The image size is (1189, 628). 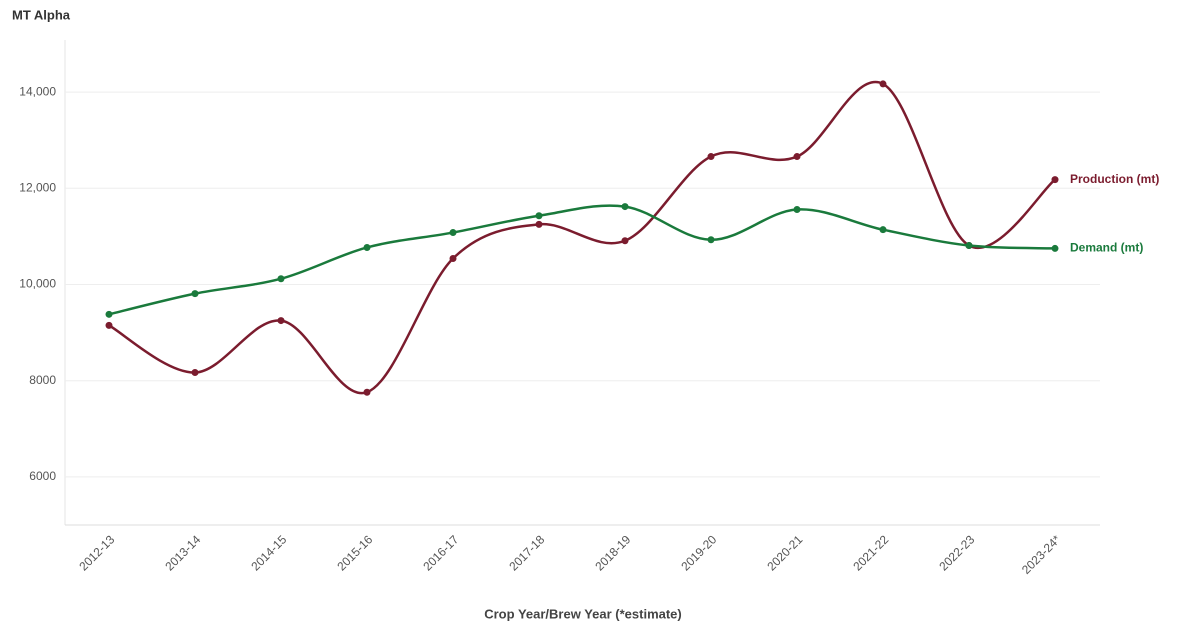 What do you see at coordinates (42, 476) in the screenshot?
I see `y-tick-label: 6000` at bounding box center [42, 476].